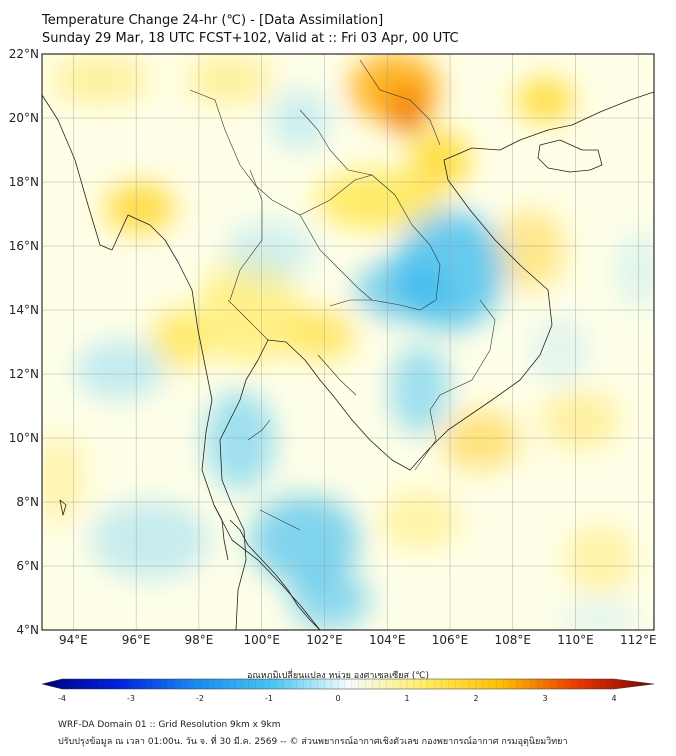 This screenshot has width=676, height=756. Describe the element at coordinates (24, 182) in the screenshot. I see `lat-tick-label: 18°N` at that location.